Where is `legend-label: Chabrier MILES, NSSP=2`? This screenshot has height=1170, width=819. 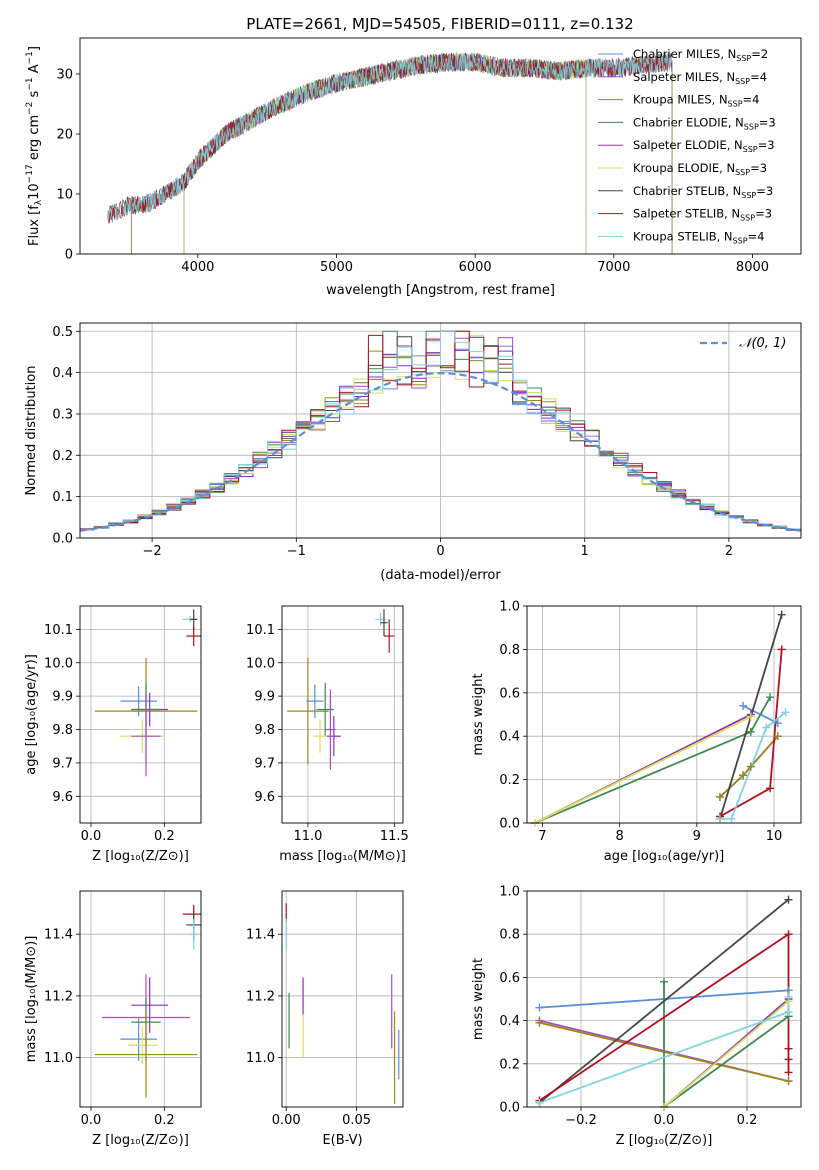
legend-label: Chabrier MILES, NSSP=2 is located at coordinates (700, 55).